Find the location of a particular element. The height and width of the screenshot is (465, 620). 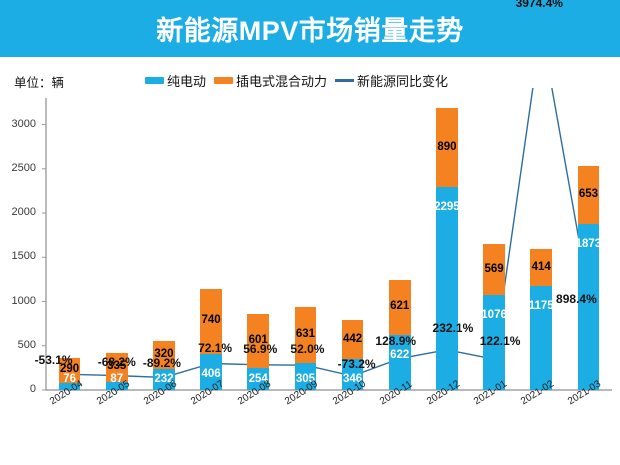

y-axis-tick-label: 1000 is located at coordinates (23, 300).